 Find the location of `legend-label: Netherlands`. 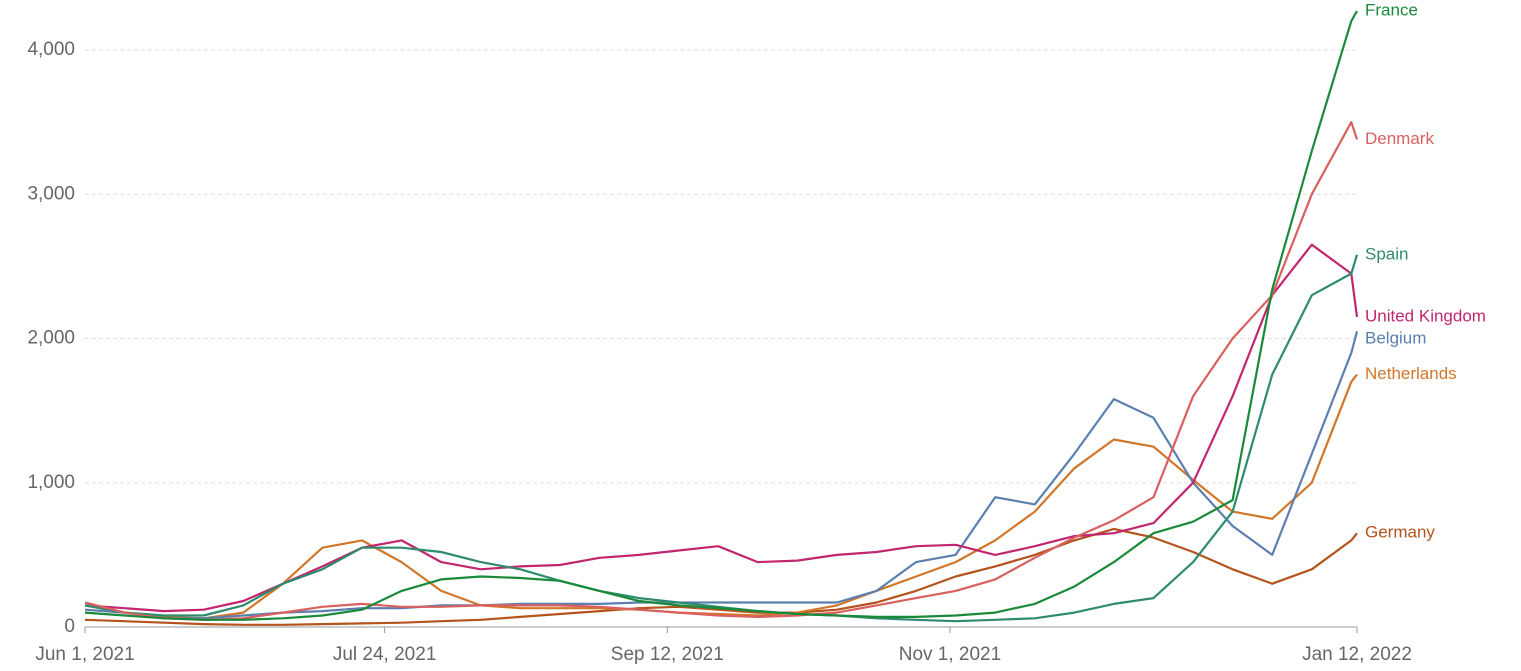

legend-label: Netherlands is located at coordinates (1411, 373).